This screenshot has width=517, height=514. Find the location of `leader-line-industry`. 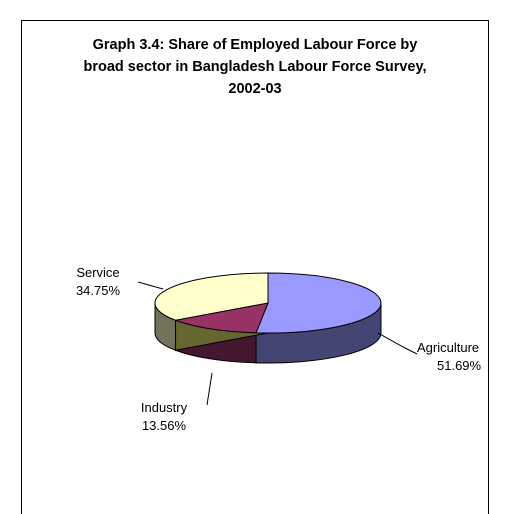

leader-line-industry is located at coordinates (209, 389).